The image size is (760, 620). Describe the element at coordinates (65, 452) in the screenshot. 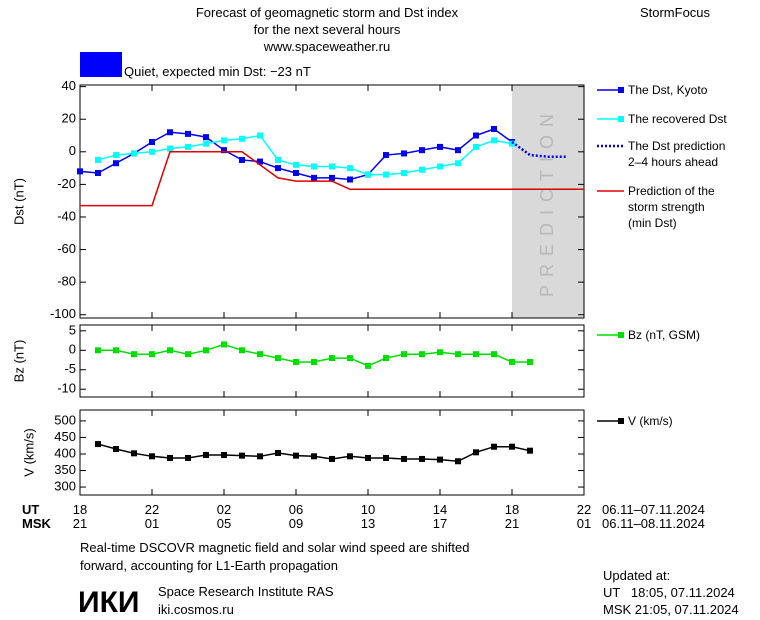

I see `y-tick-label: 400` at that location.